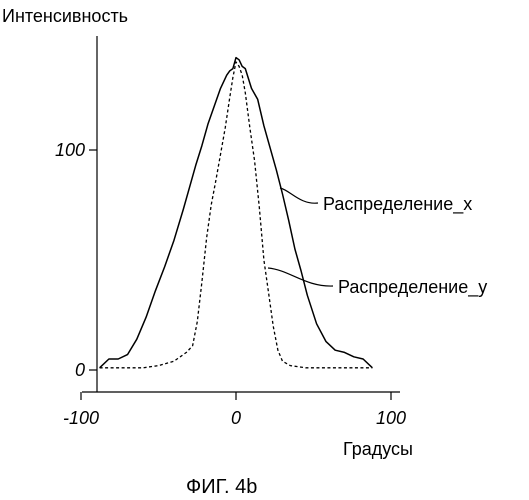  What do you see at coordinates (412, 287) in the screenshot?
I see `legend-label-y: Распределение_y` at bounding box center [412, 287].